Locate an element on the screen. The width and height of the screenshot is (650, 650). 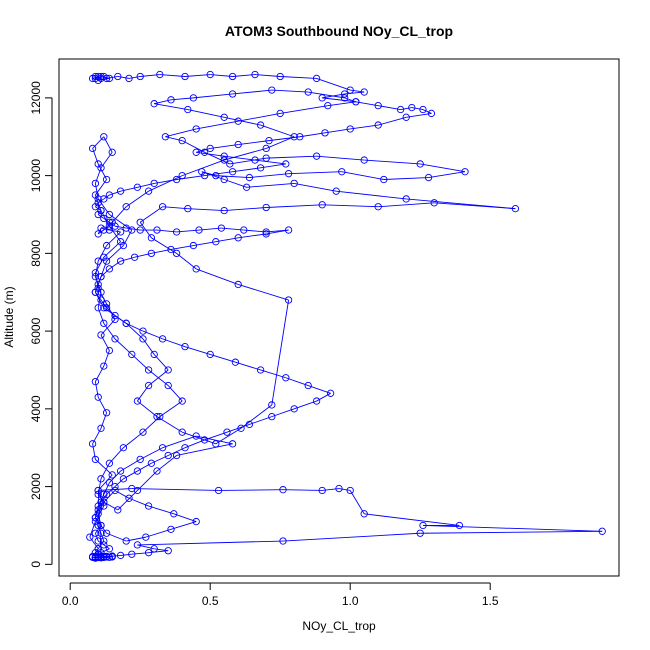
y-axis-label: Altitude (m) is located at coordinates (9, 316).